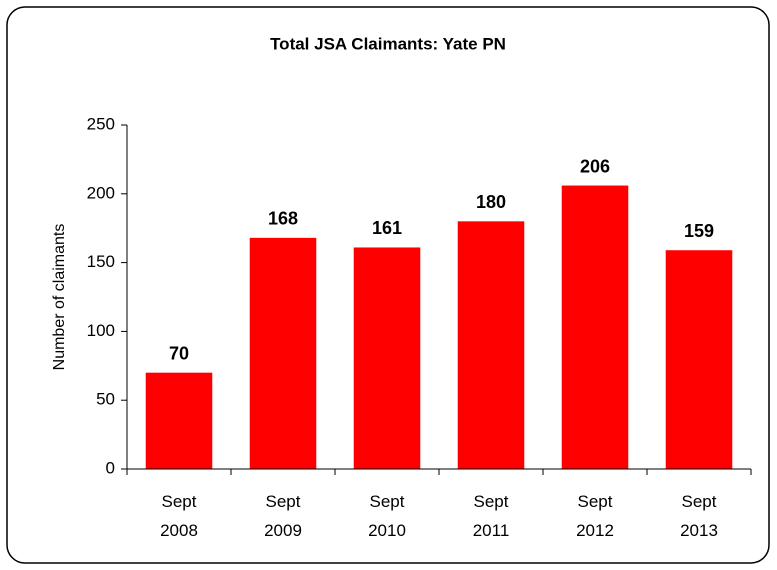 The height and width of the screenshot is (570, 777). What do you see at coordinates (491, 202) in the screenshot?
I see `value-label: 180` at bounding box center [491, 202].